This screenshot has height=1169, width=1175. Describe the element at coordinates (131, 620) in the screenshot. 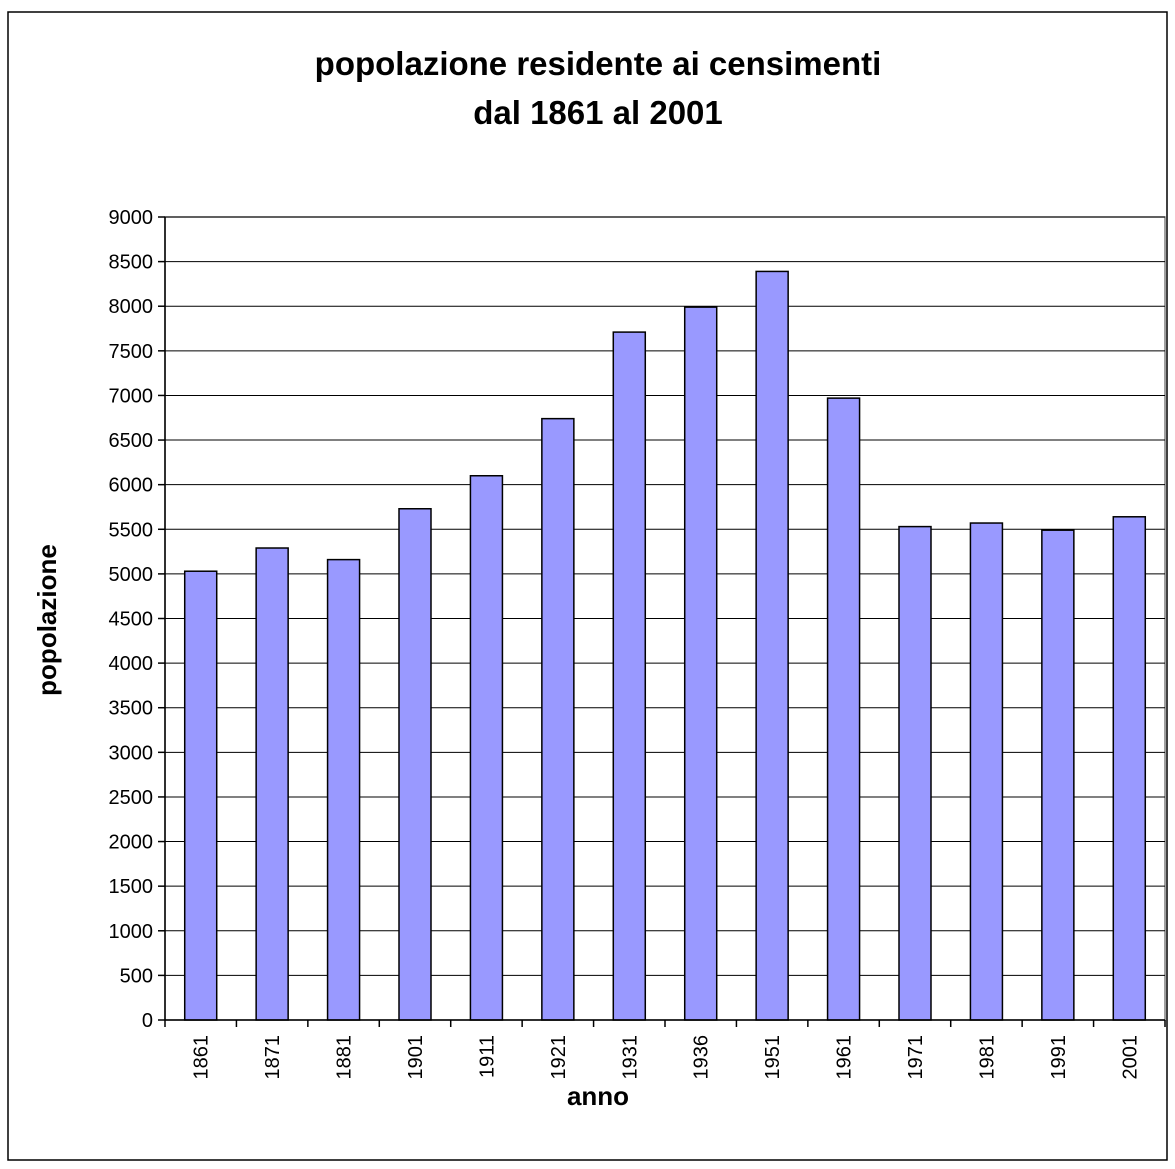

I see `y-tick-label: 4500` at that location.